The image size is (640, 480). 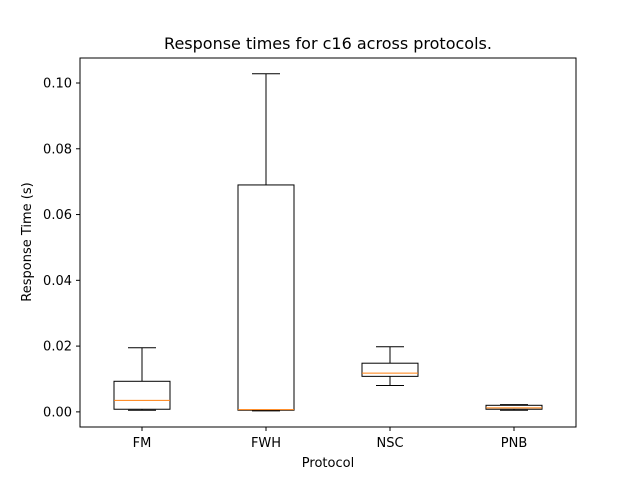 I want to click on y-tick-label: 0.04, so click(x=57, y=281).